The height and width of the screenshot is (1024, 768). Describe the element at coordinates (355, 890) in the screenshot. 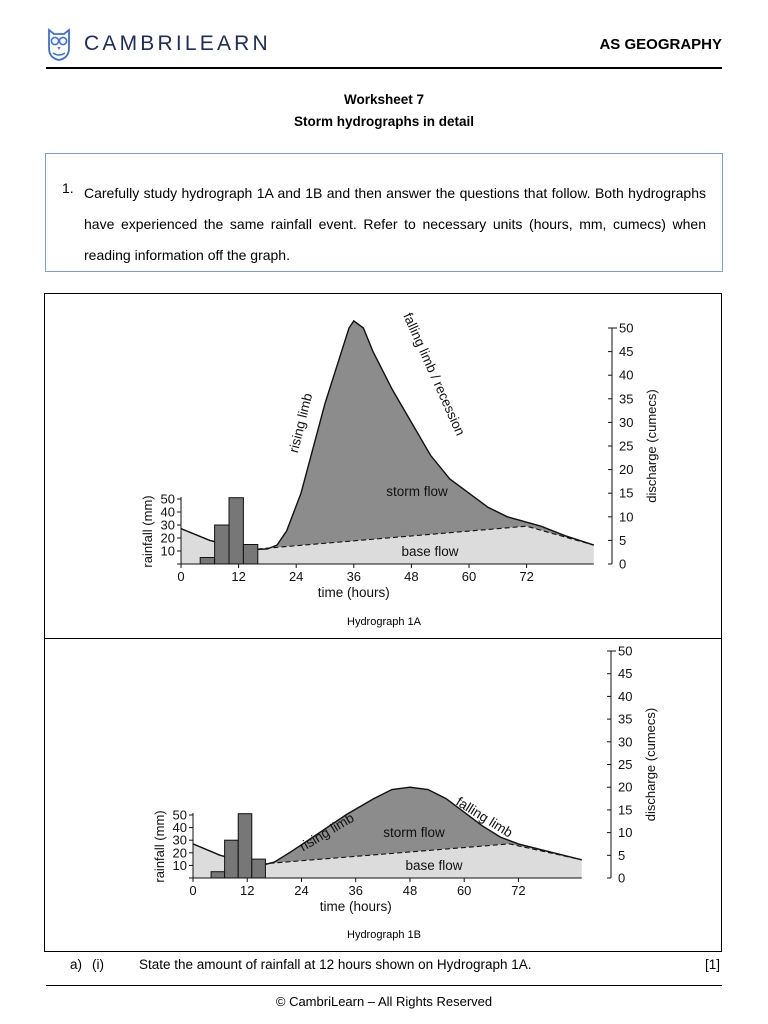

I see `hydrograph-1b-x-tick-label: 36` at that location.